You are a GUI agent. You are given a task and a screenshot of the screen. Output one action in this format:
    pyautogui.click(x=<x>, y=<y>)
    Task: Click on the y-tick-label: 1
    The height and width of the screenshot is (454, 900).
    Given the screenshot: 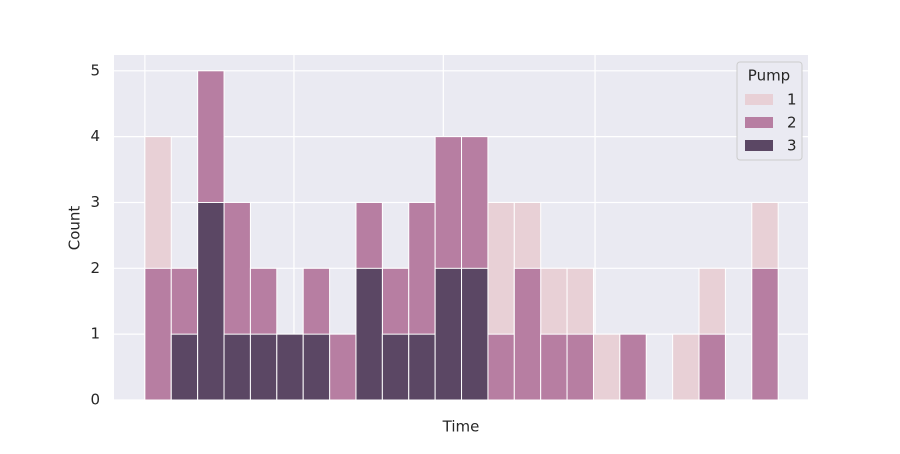 What is the action you would take?
    pyautogui.click(x=95, y=334)
    